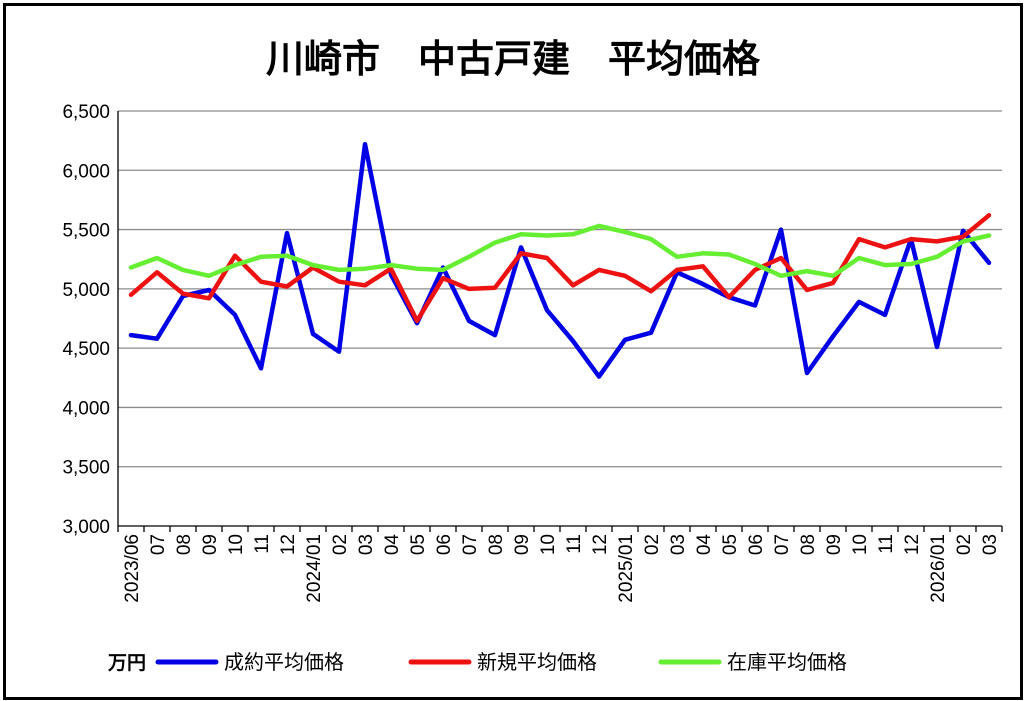 The width and height of the screenshot is (1024, 701). What do you see at coordinates (86, 527) in the screenshot?
I see `y-tick-label: 3,000` at bounding box center [86, 527].